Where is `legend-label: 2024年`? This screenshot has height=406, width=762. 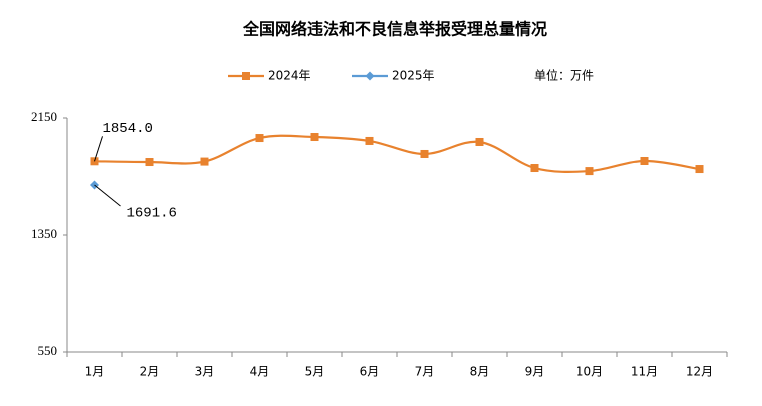 legend-label: 2024年 is located at coordinates (289, 76).